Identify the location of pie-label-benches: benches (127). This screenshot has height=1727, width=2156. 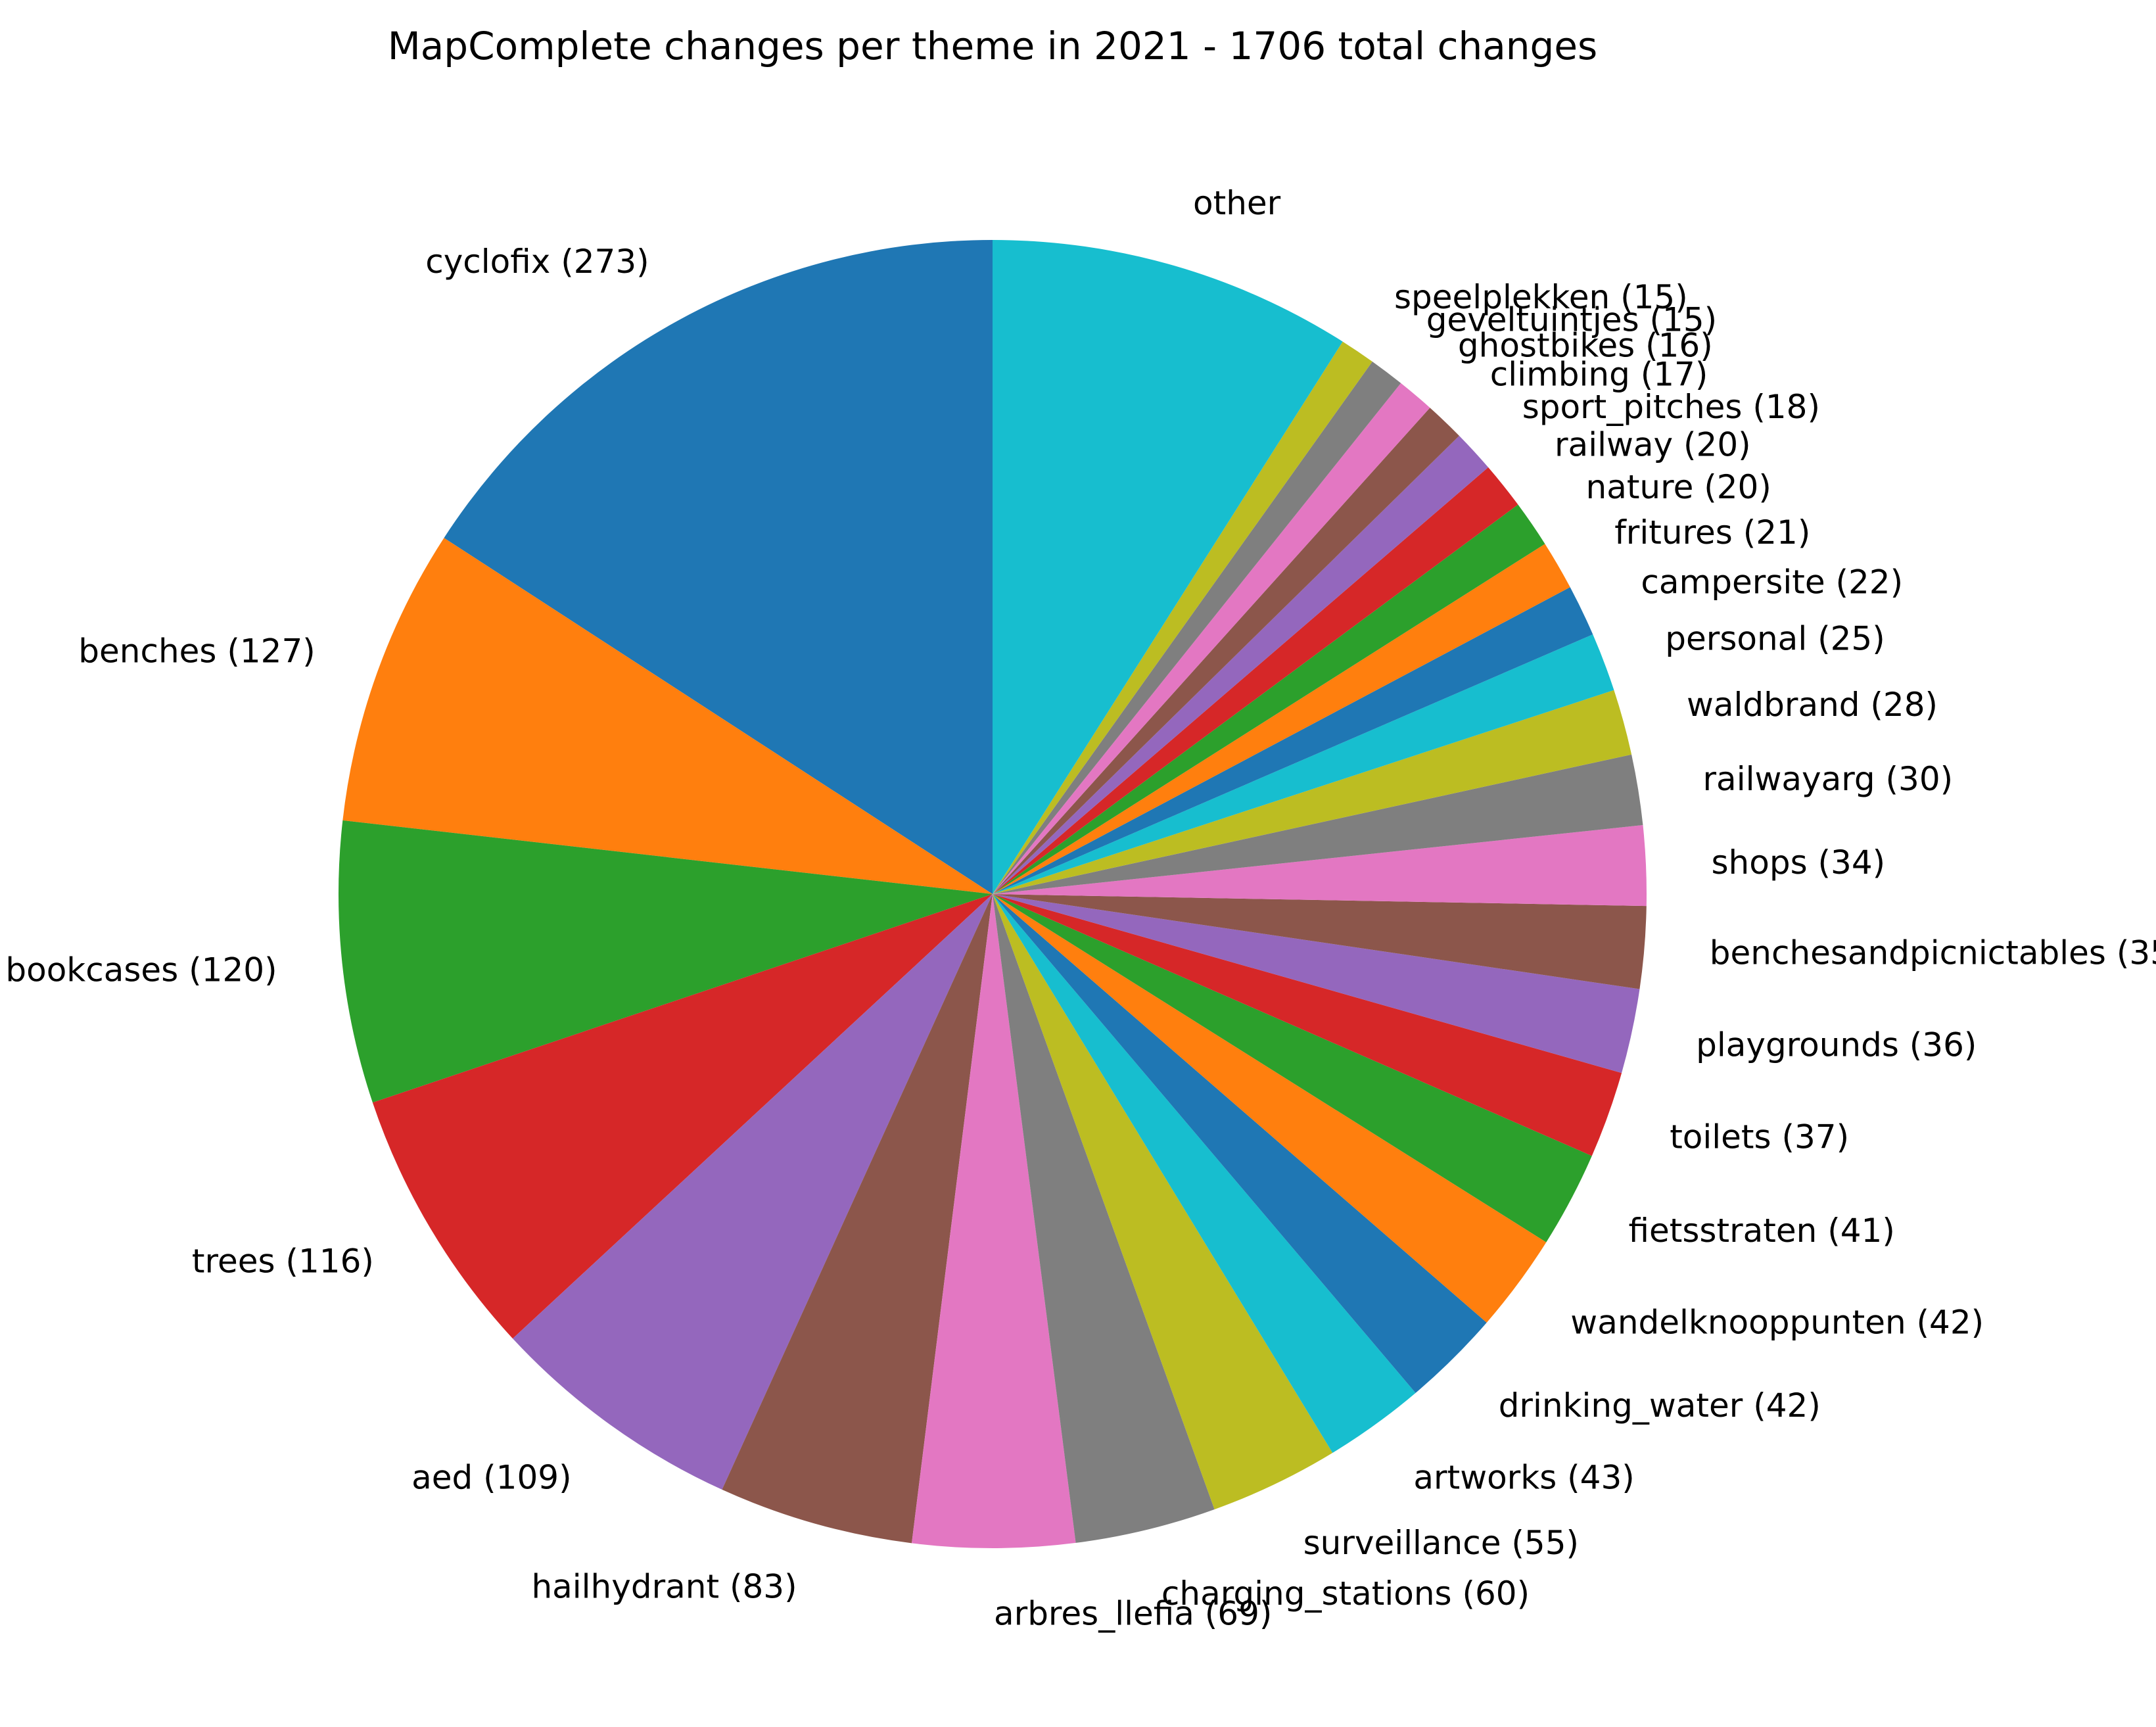
(197, 651).